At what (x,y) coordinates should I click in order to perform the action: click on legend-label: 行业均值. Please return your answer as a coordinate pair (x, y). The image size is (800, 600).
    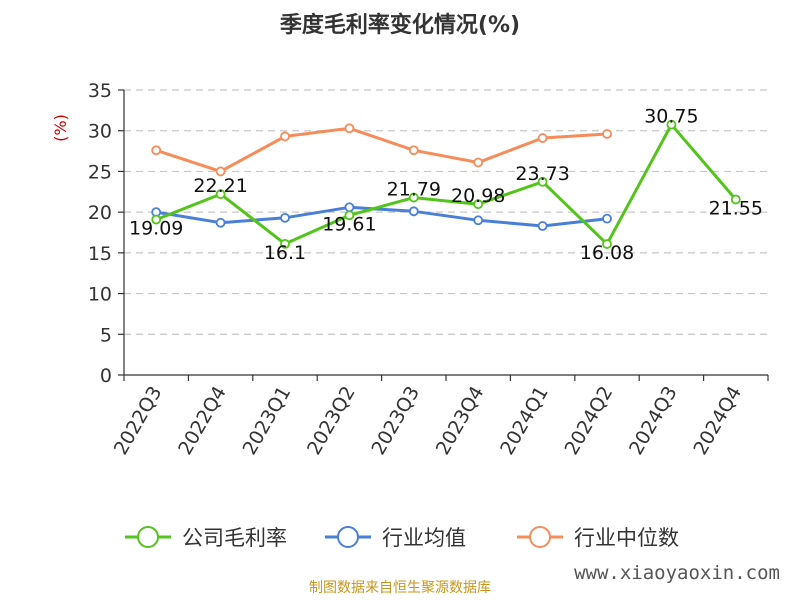
    Looking at the image, I should click on (424, 538).